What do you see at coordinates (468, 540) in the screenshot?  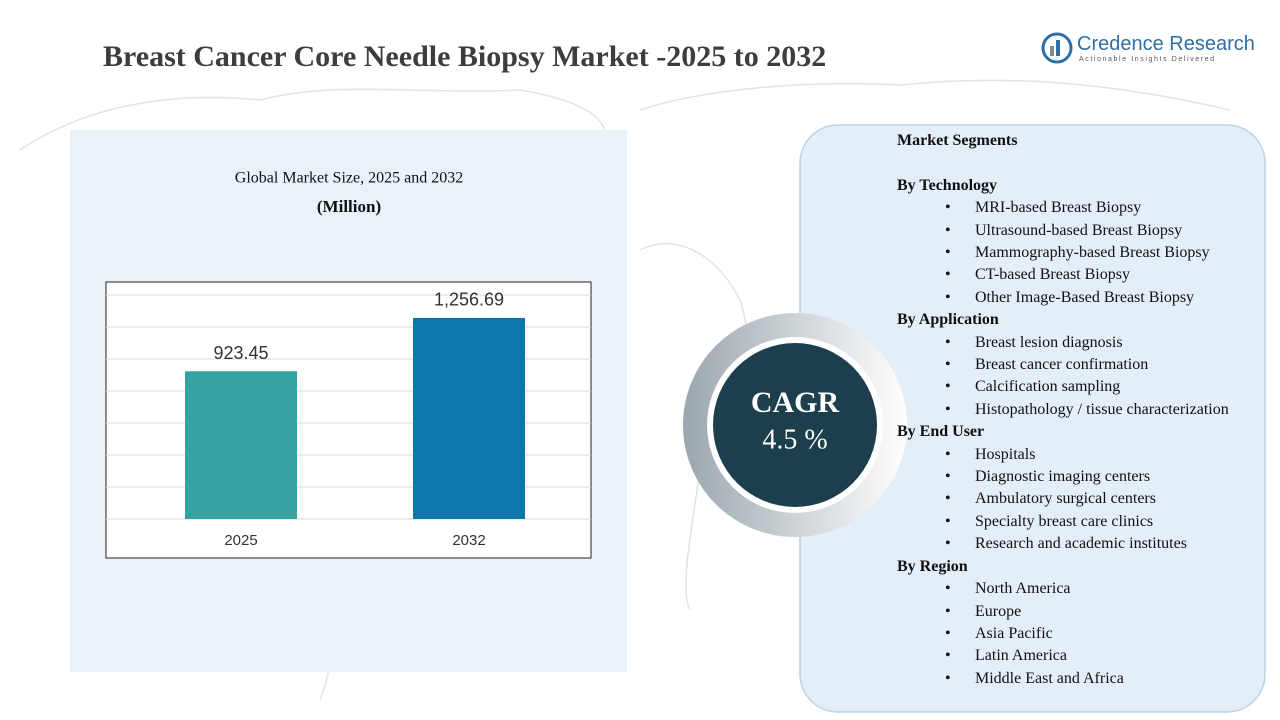 I see `x-tick-label: 2032` at bounding box center [468, 540].